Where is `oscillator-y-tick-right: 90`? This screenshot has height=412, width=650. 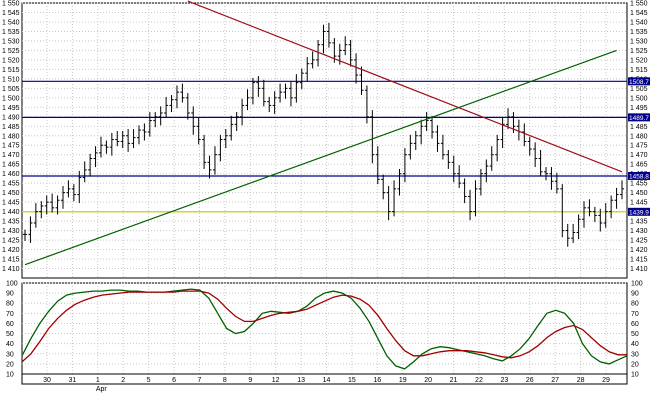
oscillator-y-tick-right: 90 is located at coordinates (635, 294).